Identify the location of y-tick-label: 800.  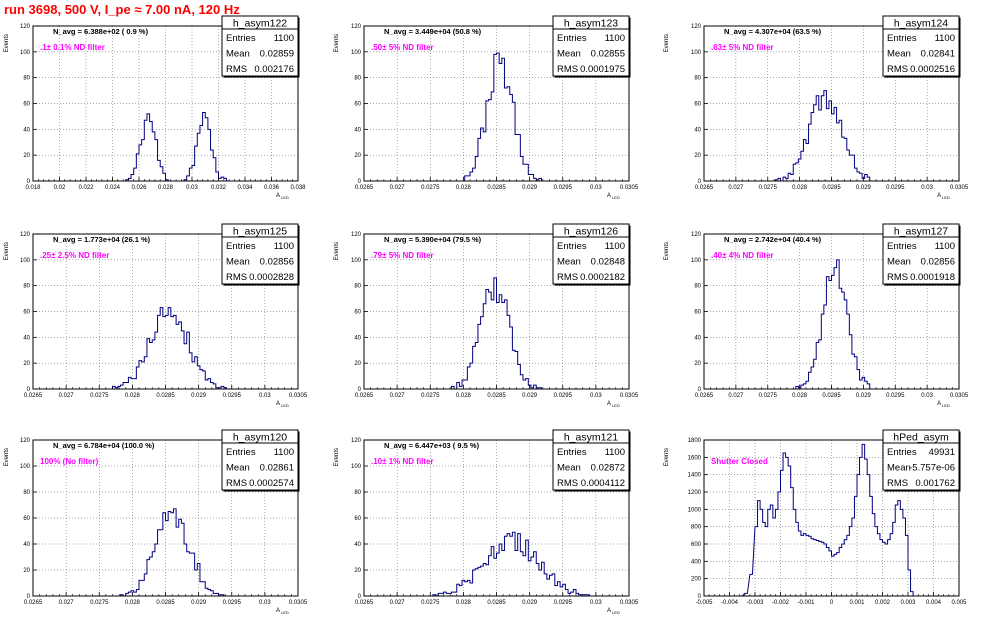
(696, 528).